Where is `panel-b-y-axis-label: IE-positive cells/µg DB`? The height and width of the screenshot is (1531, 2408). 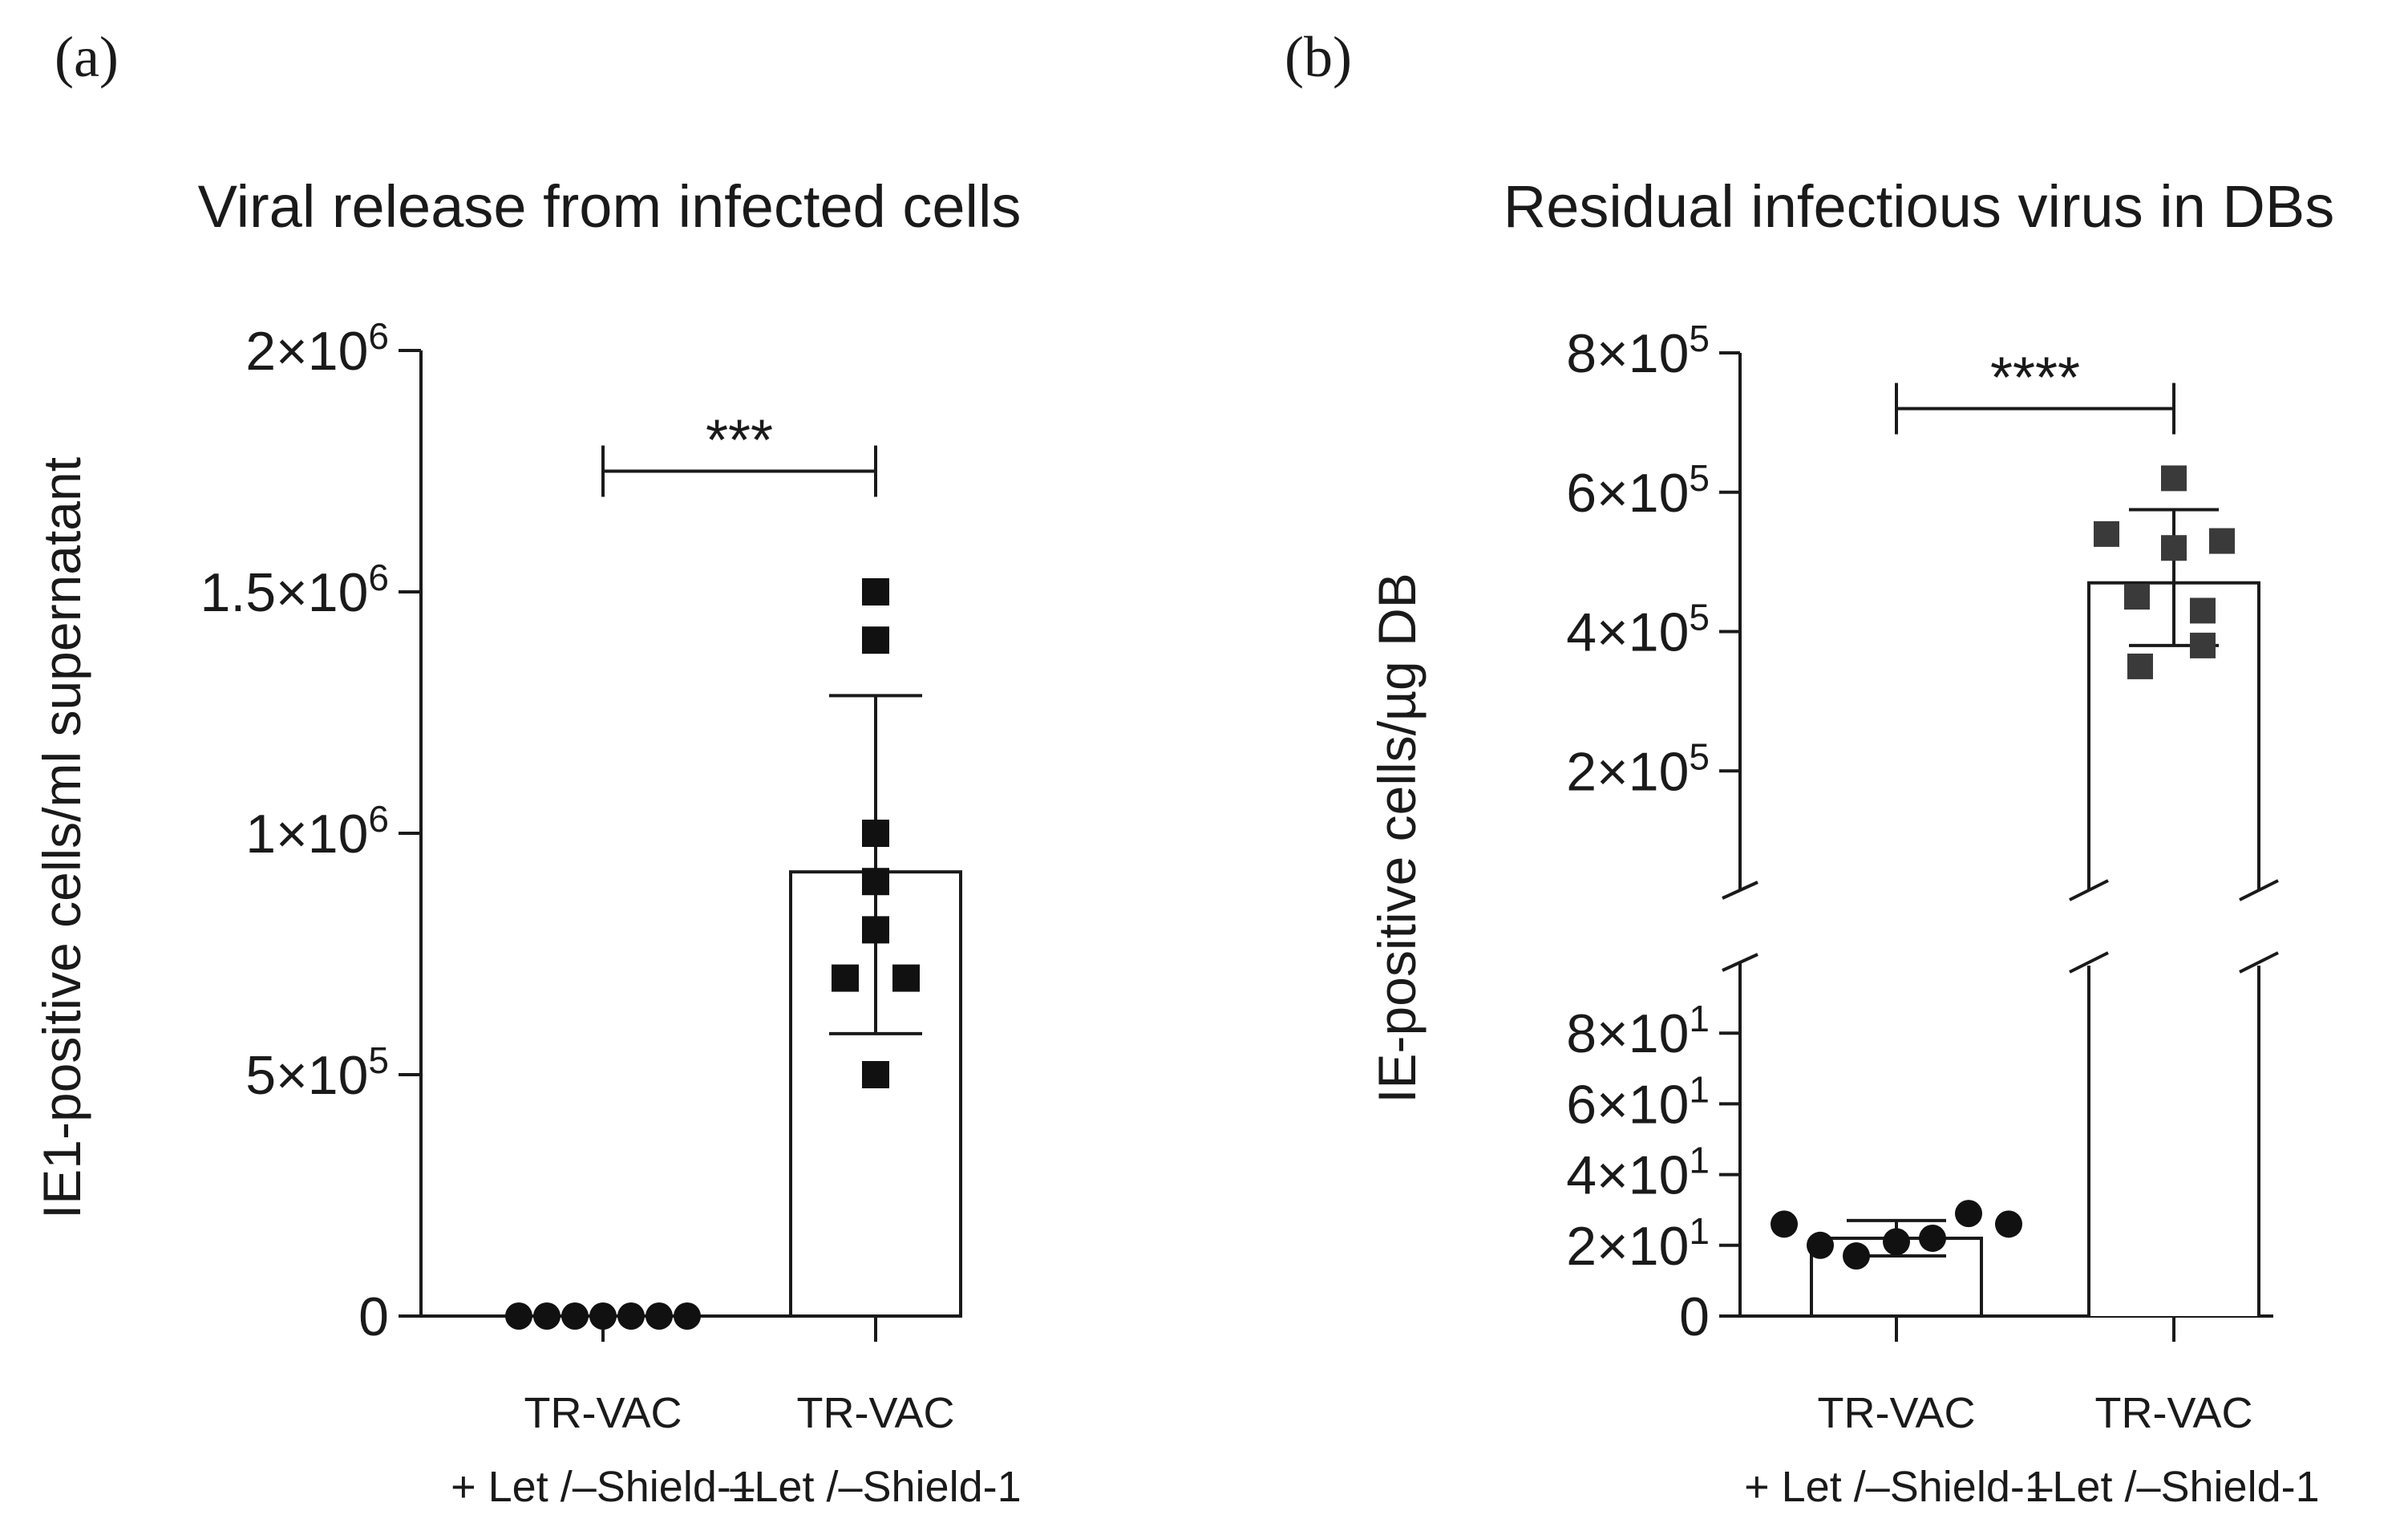
panel-b-y-axis-label: IE-positive cells/µg DB is located at coordinates (1397, 839).